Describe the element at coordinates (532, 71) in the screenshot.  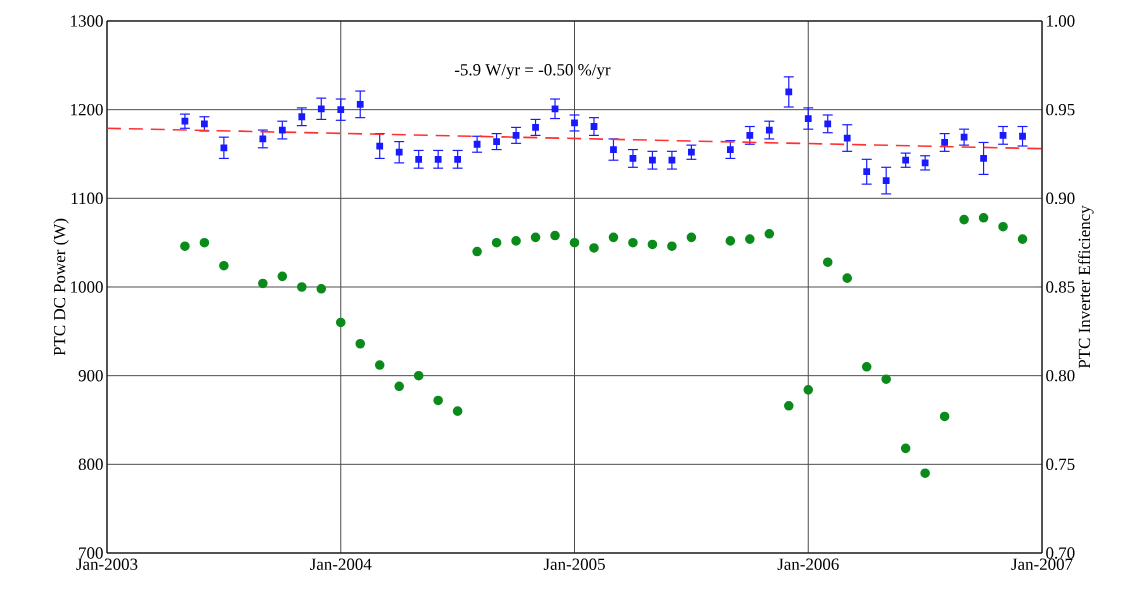
I see `annotation: -5.9 W/yr = -0.50 %/yr` at that location.